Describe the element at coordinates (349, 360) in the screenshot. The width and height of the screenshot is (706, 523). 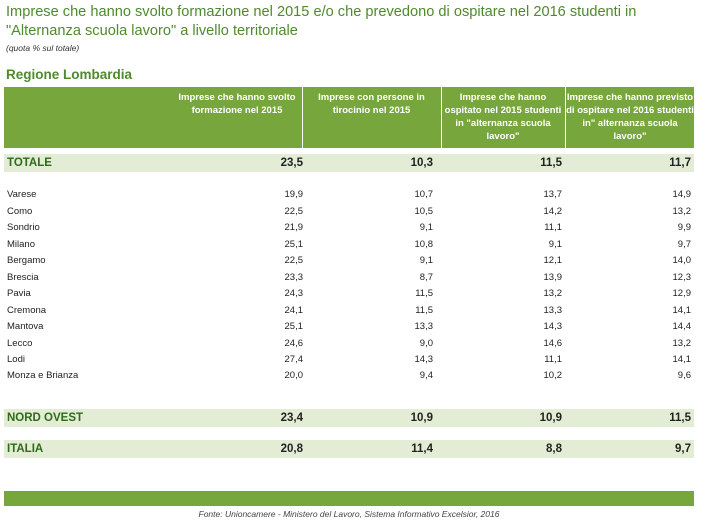
I see `table-row: Lodi 27,4 14,3 11,1 14,1` at that location.